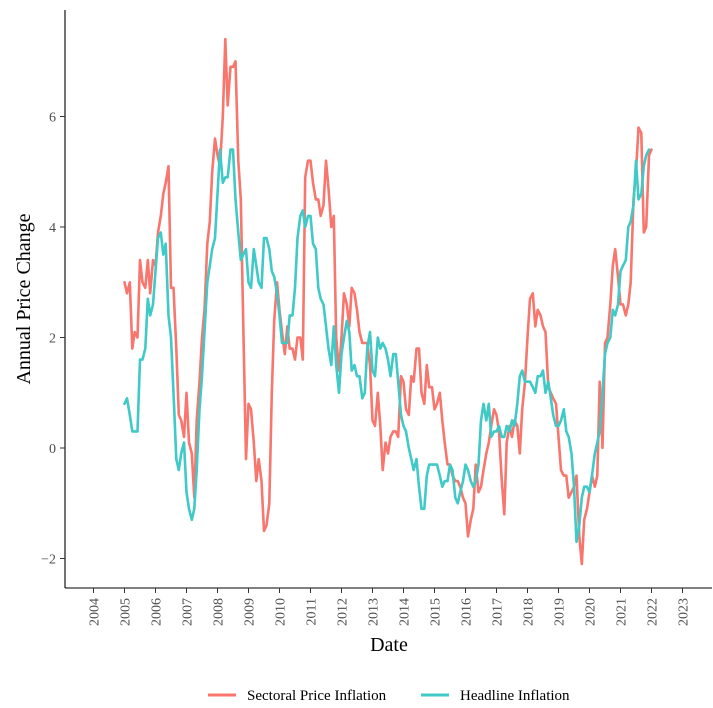  I want to click on y-tick-label: 6, so click(52, 118).